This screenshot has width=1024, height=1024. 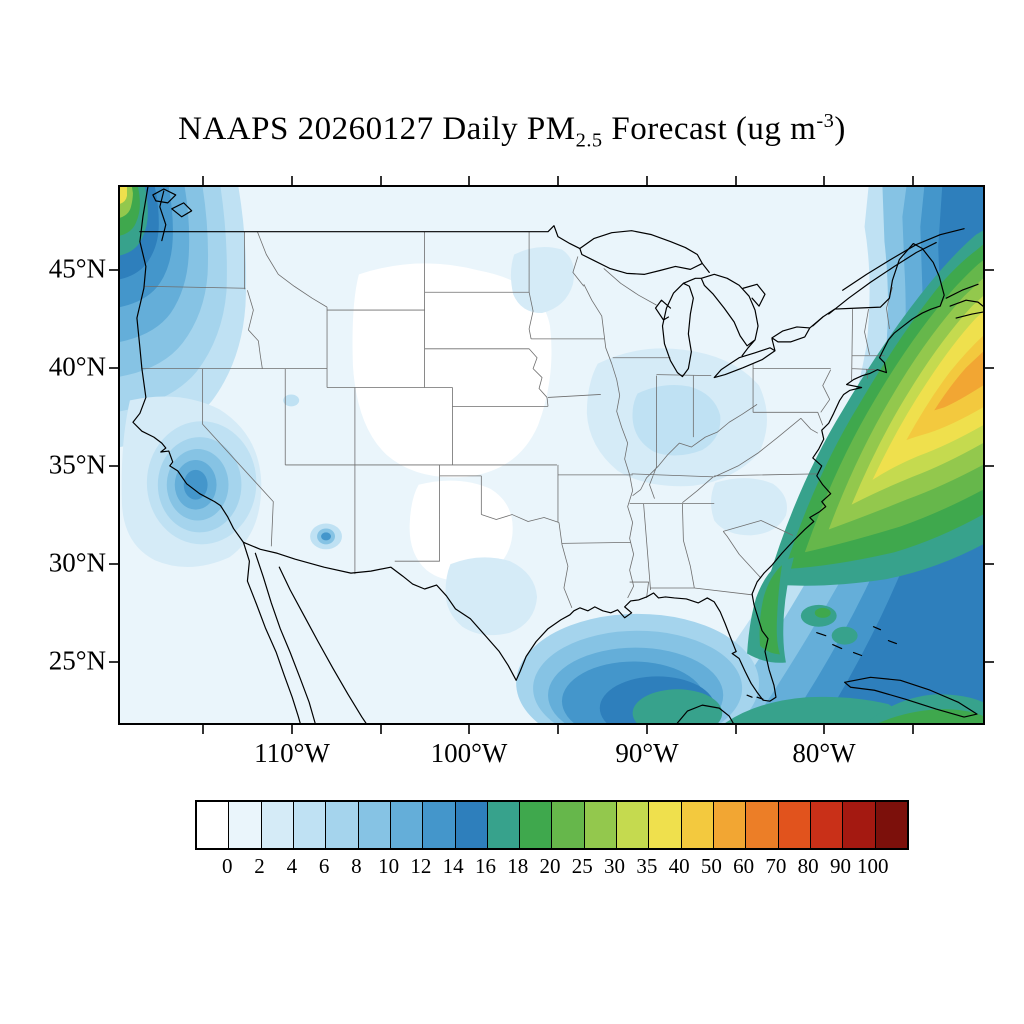 What do you see at coordinates (292, 866) in the screenshot?
I see `colorbar-label: 4` at bounding box center [292, 866].